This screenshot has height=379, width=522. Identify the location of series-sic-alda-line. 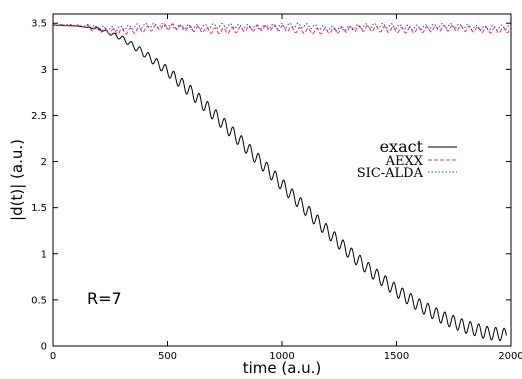
(282, 27).